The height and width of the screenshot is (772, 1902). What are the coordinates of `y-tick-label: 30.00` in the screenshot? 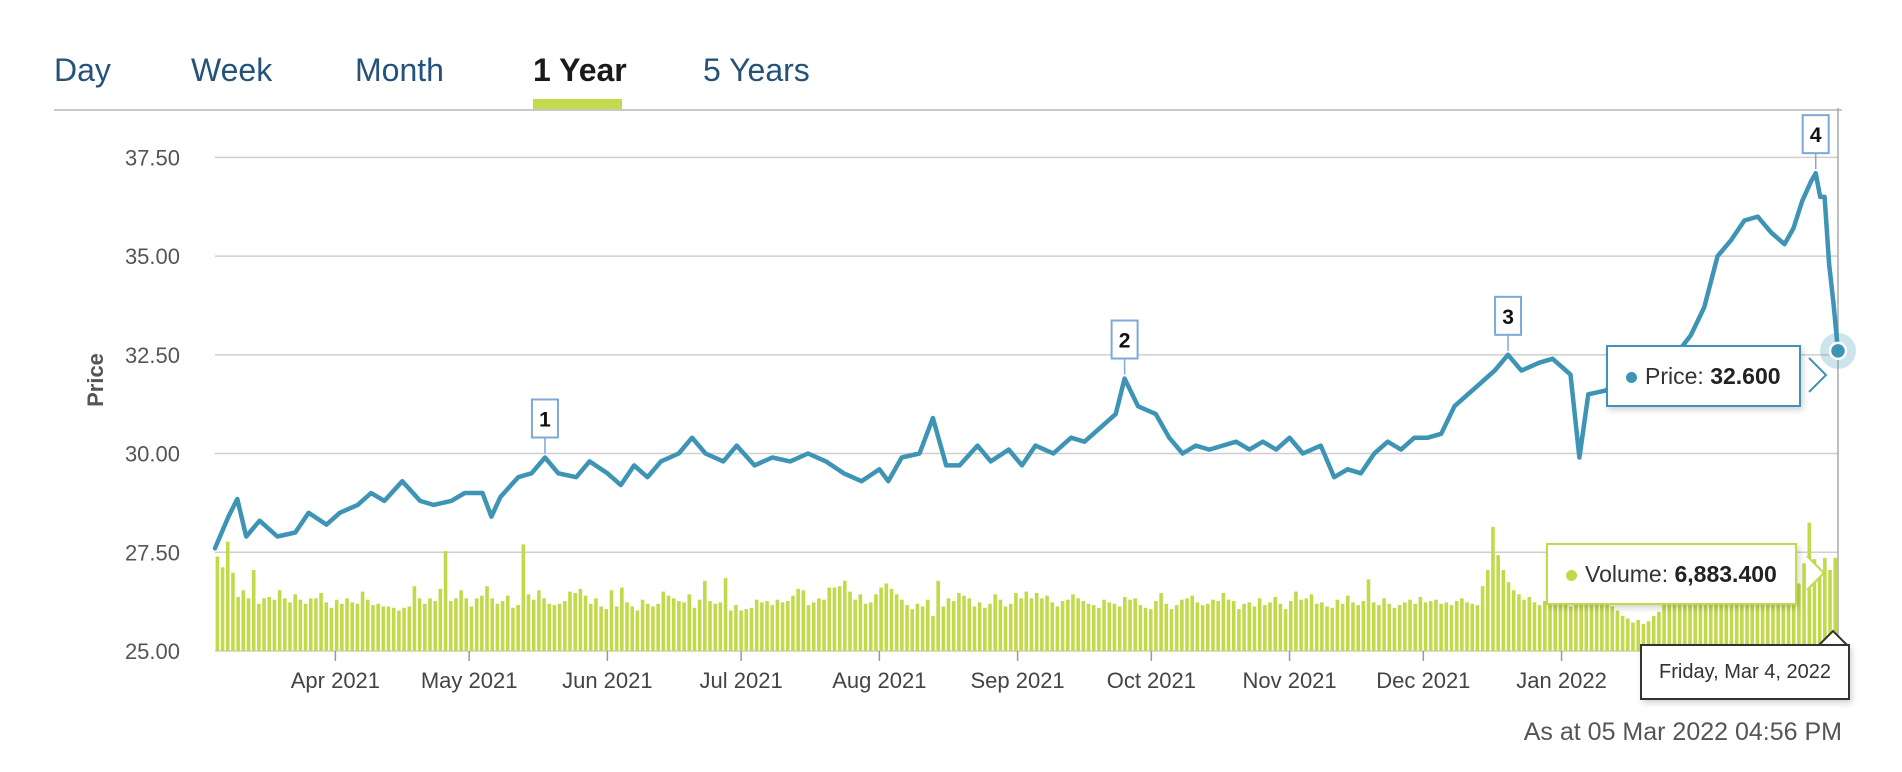 It's located at (152, 454).